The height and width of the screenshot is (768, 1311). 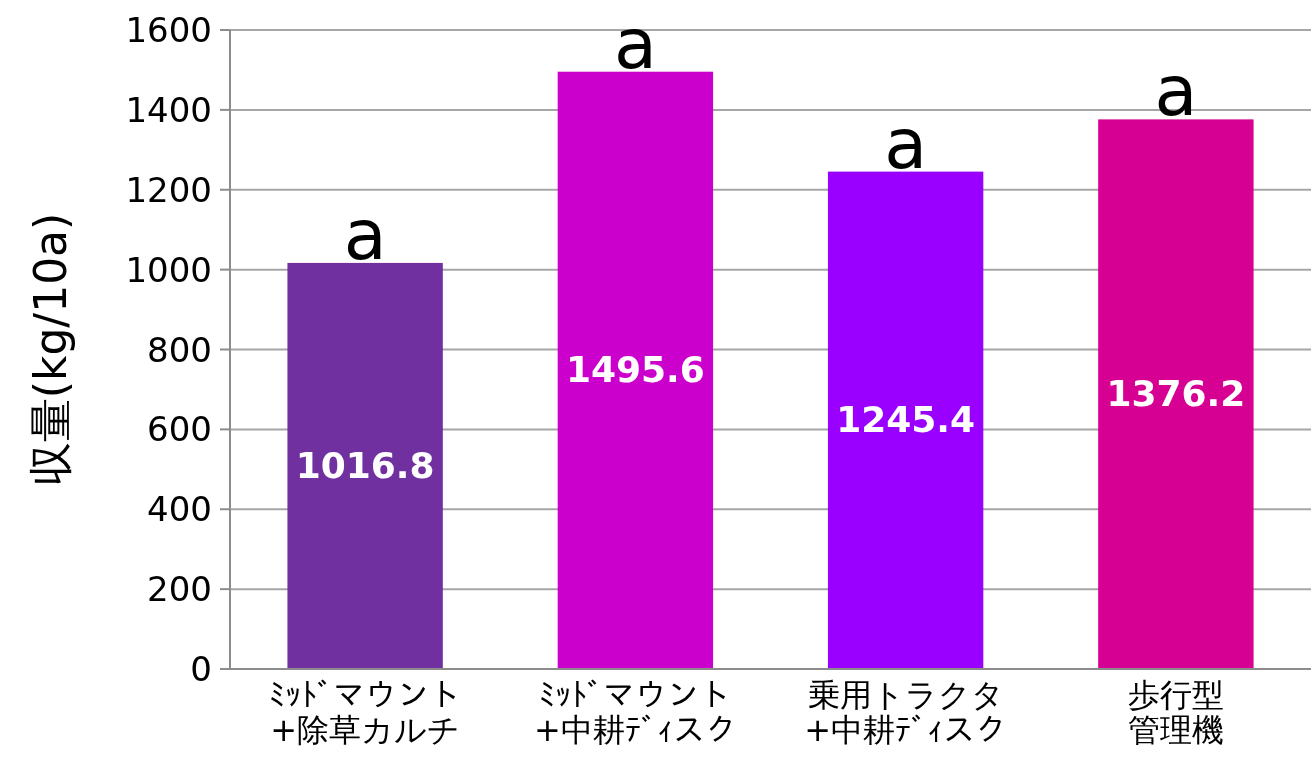 I want to click on y-tick-label: 1200, so click(x=168, y=189).